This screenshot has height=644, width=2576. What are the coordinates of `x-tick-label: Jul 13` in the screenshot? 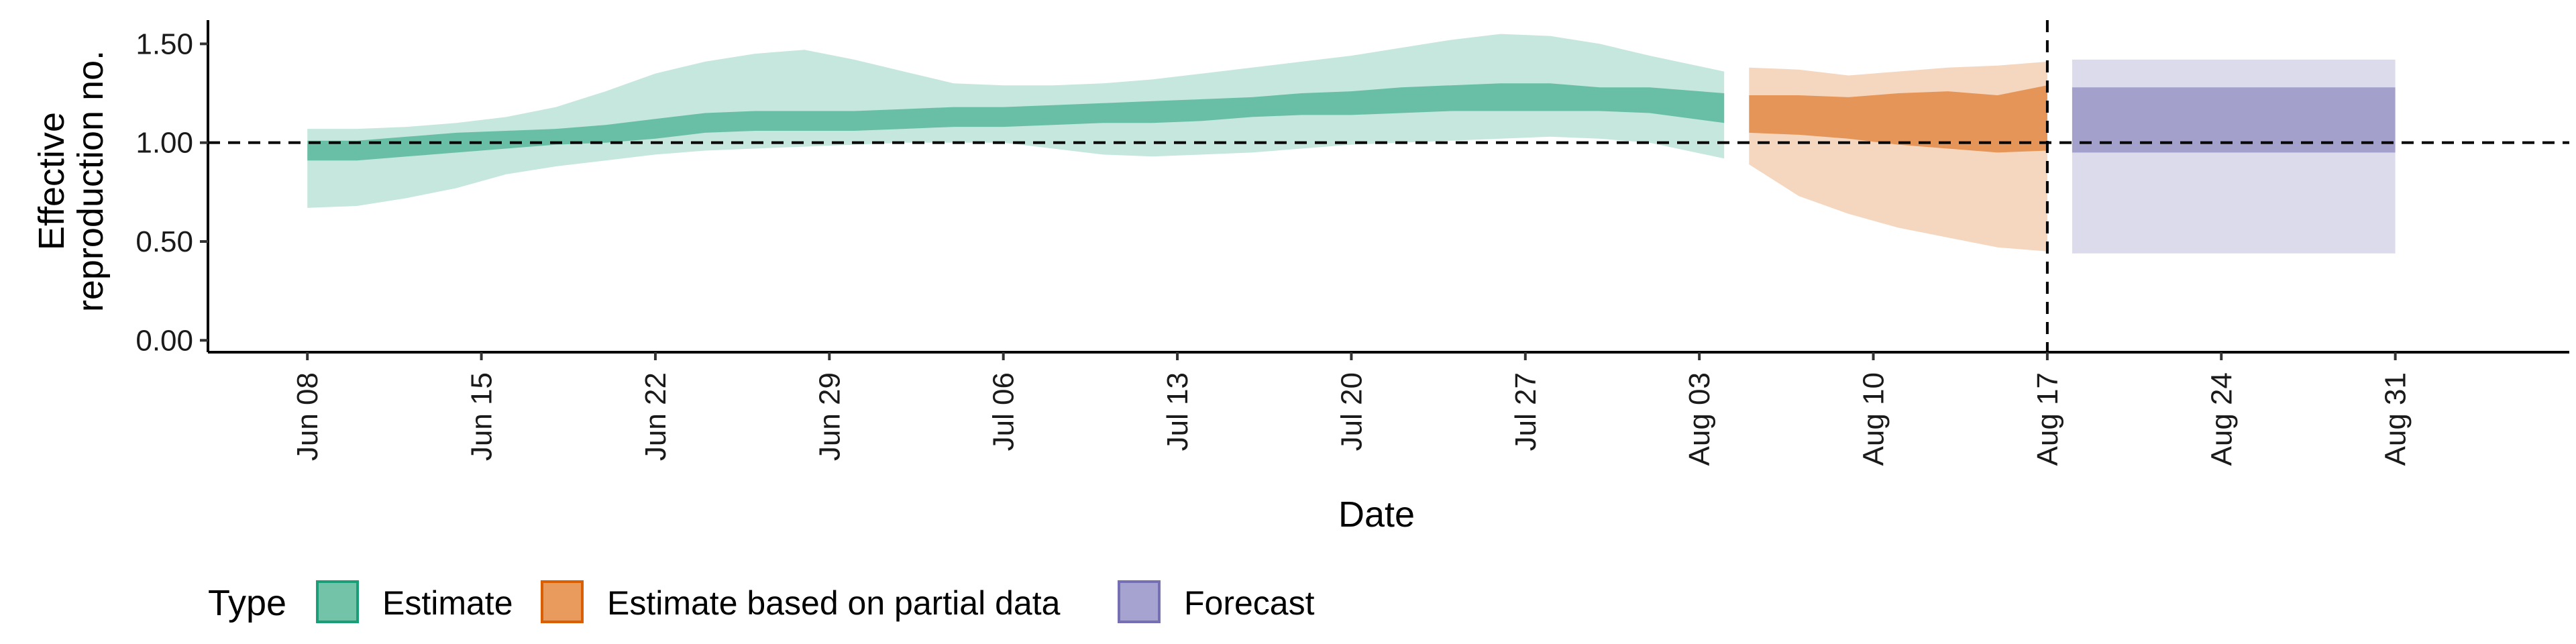 It's located at (1177, 411).